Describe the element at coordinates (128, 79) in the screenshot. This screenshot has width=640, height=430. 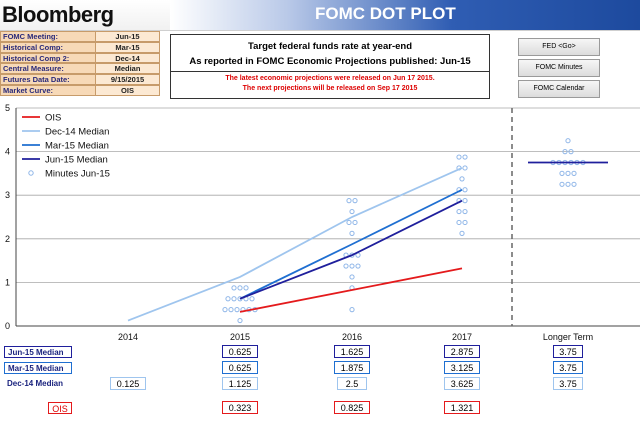
I see `settings-value: 9/15/2015` at that location.